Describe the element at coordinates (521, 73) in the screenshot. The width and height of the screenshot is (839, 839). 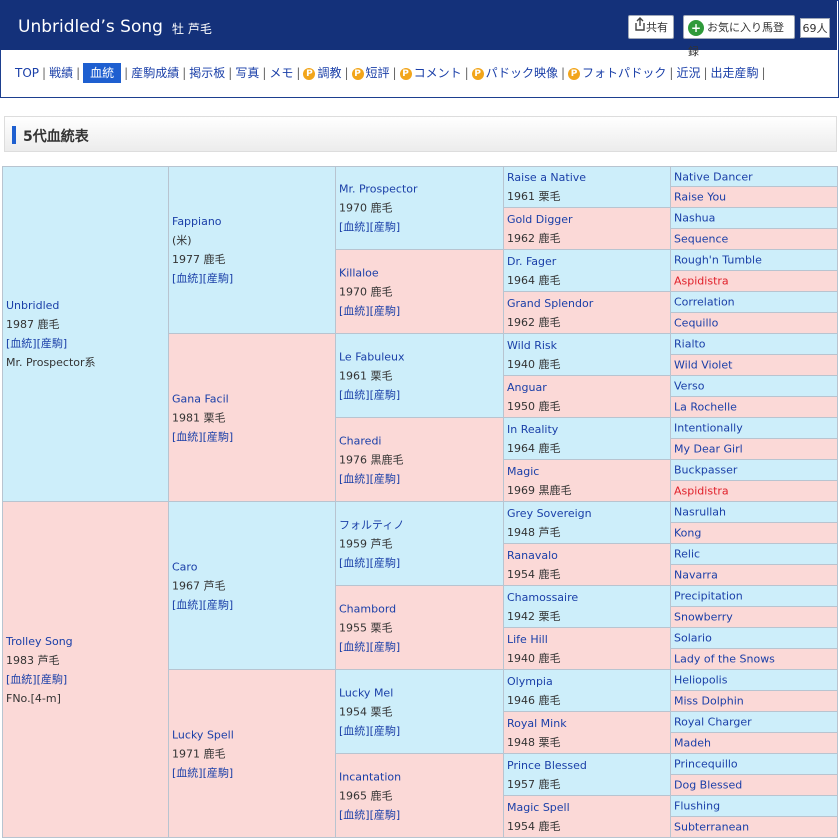
I see `nav-item-10: パドック映像` at that location.